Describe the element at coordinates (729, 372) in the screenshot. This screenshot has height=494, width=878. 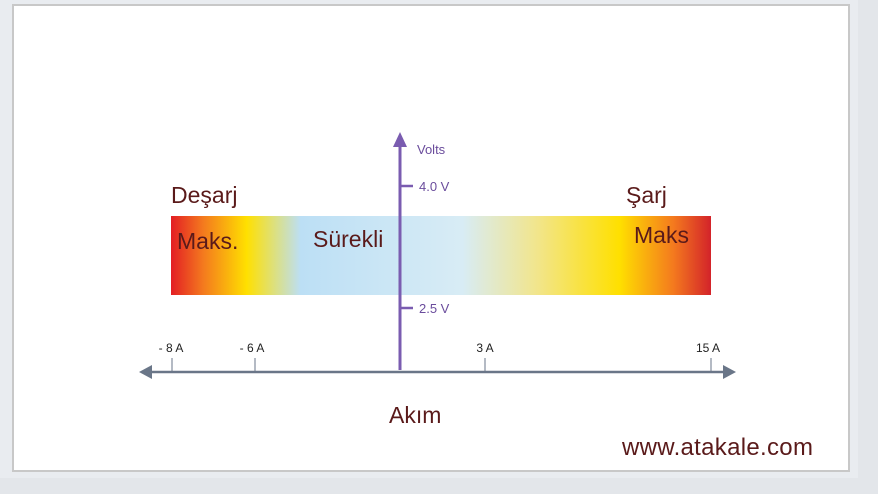
I see `current-axis-right-arrow` at that location.